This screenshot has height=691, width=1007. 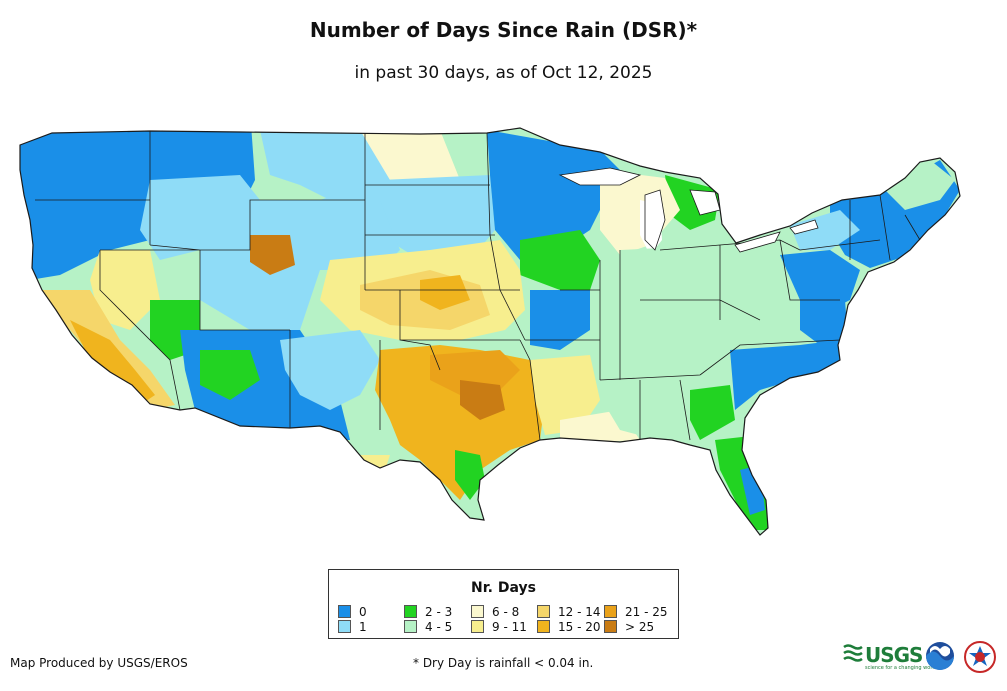 What do you see at coordinates (853, 653) in the screenshot?
I see `usgs-wave-icon` at bounding box center [853, 653].